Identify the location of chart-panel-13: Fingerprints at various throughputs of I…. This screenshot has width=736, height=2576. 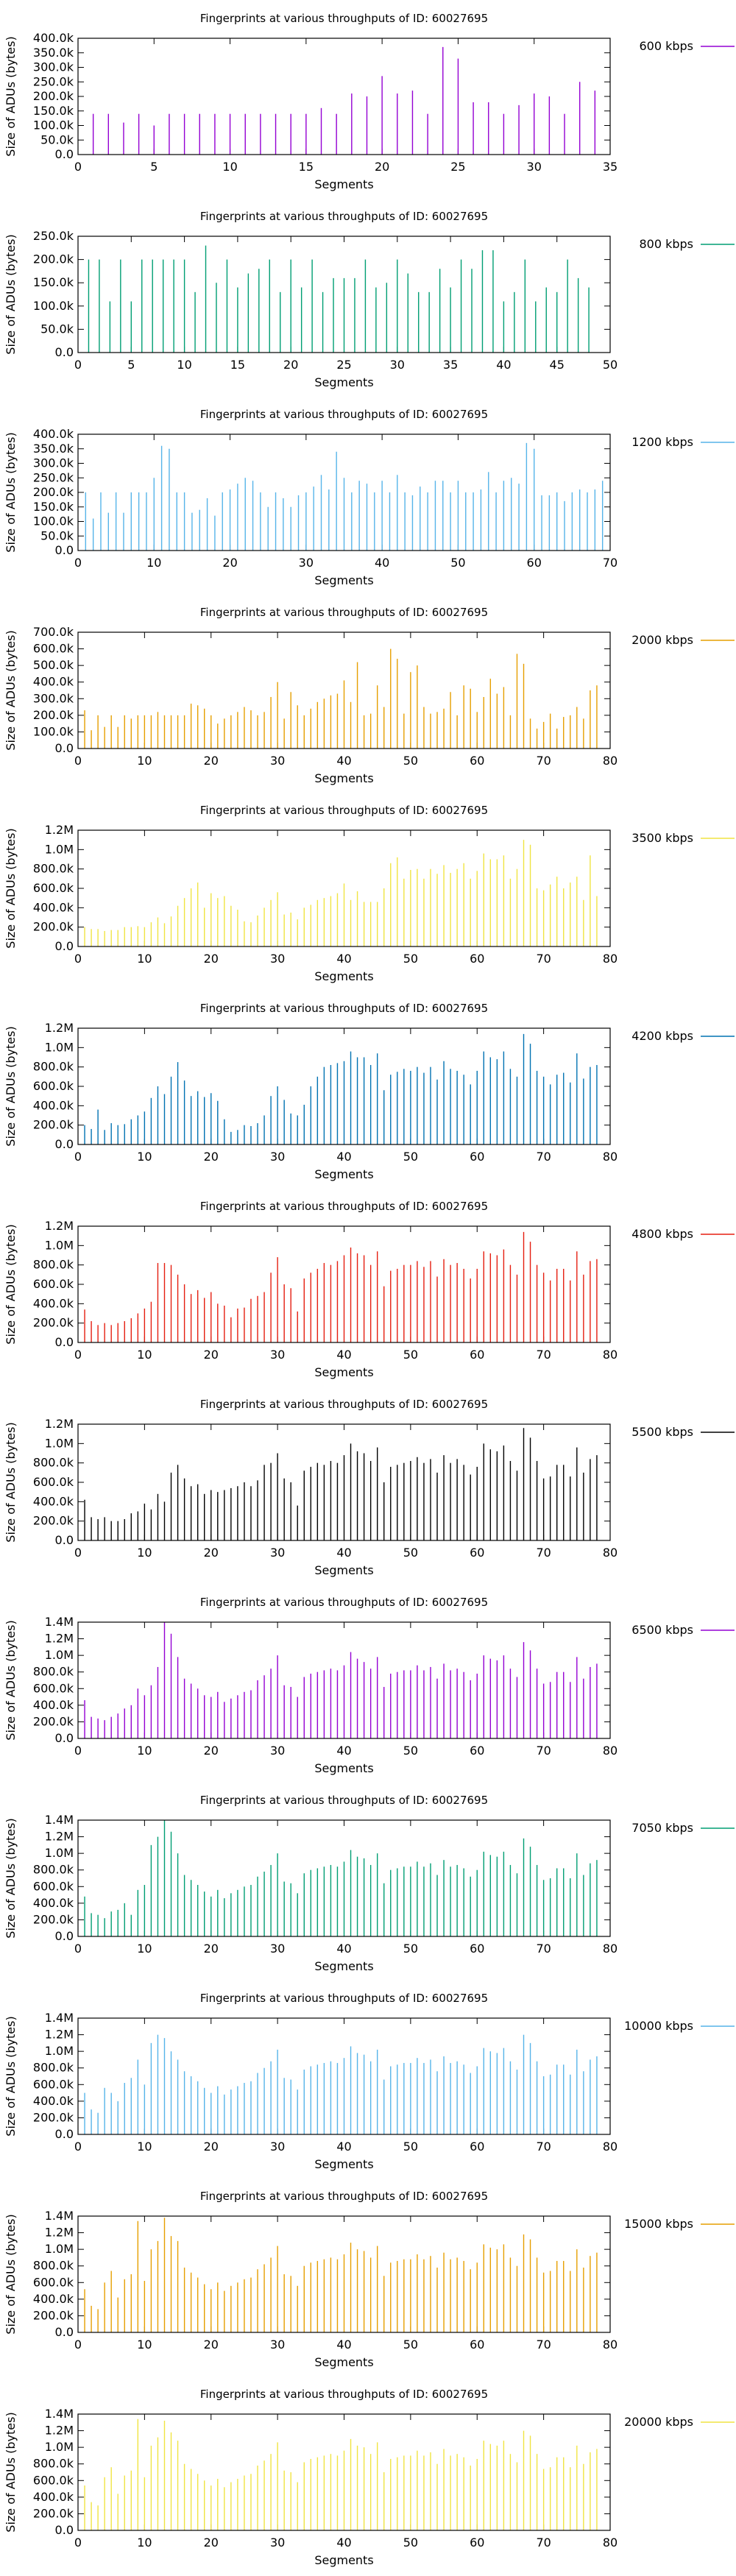
(369, 2477).